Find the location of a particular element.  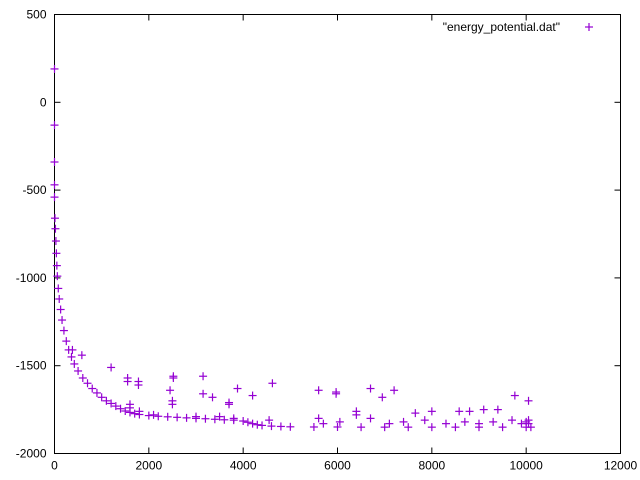

x-tick-label: 12000 is located at coordinates (621, 466).